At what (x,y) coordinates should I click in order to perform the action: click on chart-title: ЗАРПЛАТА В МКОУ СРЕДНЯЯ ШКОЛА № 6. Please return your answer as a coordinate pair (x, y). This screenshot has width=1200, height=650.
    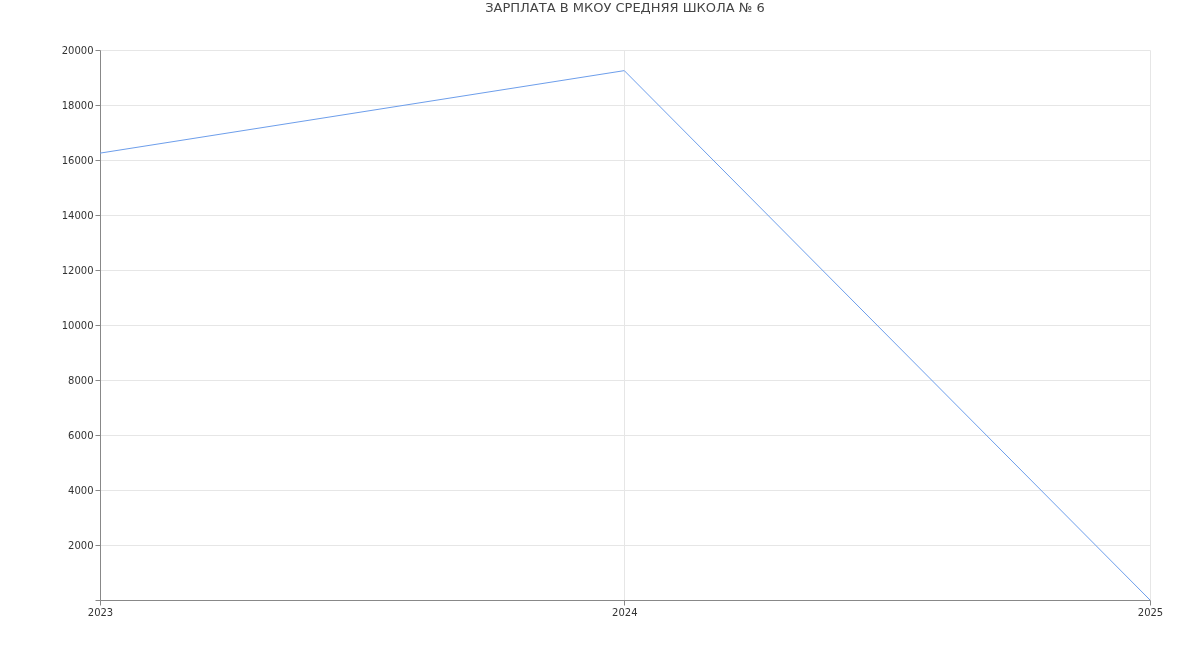
    Looking at the image, I should click on (625, 7).